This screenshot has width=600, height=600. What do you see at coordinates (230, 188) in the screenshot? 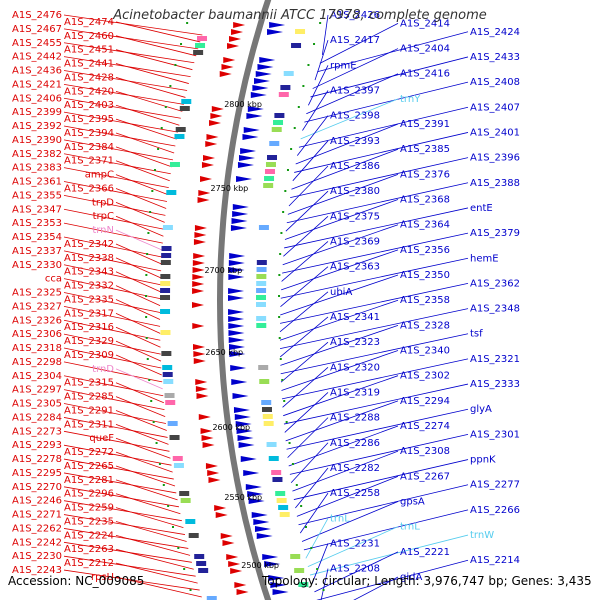
I see `tick-label: 2750 kbp` at bounding box center [230, 188].